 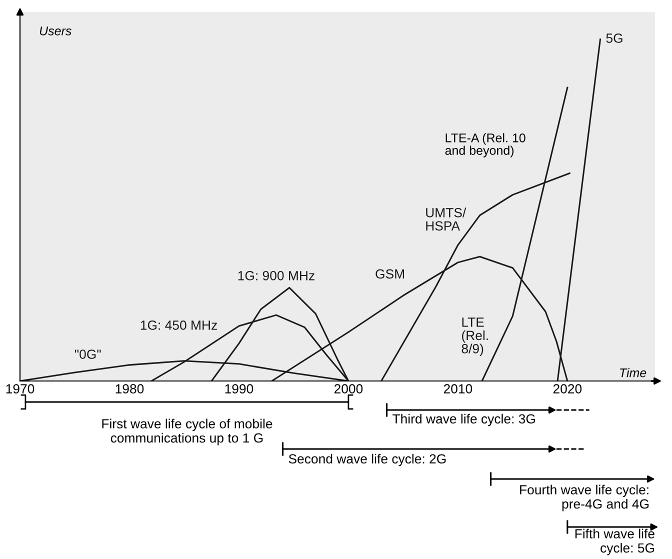 What do you see at coordinates (458, 389) in the screenshot?
I see `x-tick-label: 2010` at bounding box center [458, 389].